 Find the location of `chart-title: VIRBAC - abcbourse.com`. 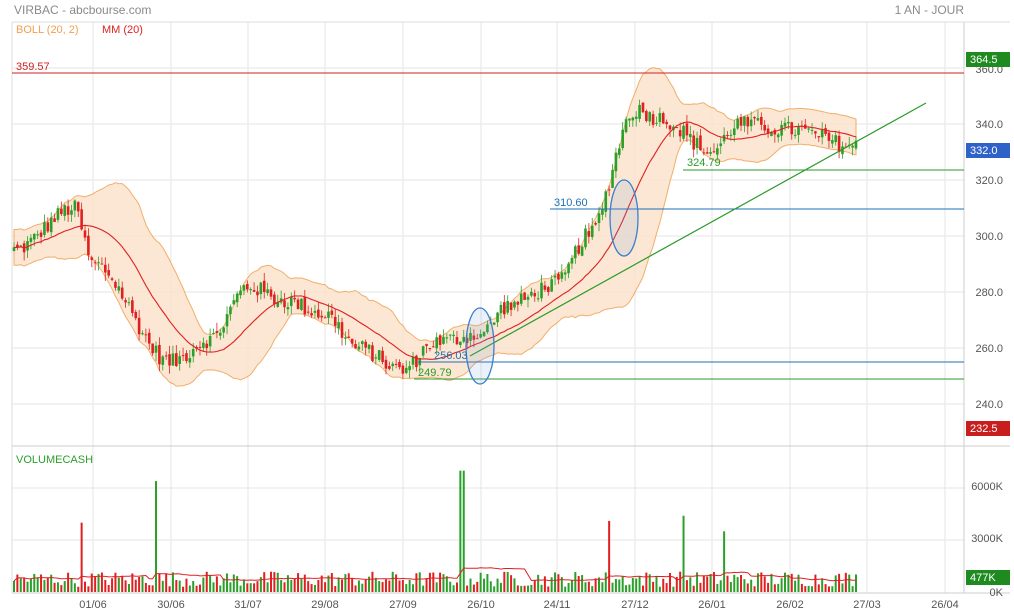

chart-title: VIRBAC - abcbourse.com is located at coordinates (82, 10).